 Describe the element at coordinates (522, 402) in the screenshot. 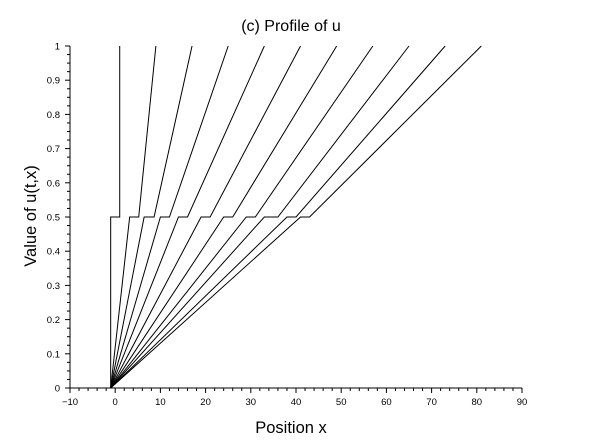

I see `x-tick-label: 90` at that location.